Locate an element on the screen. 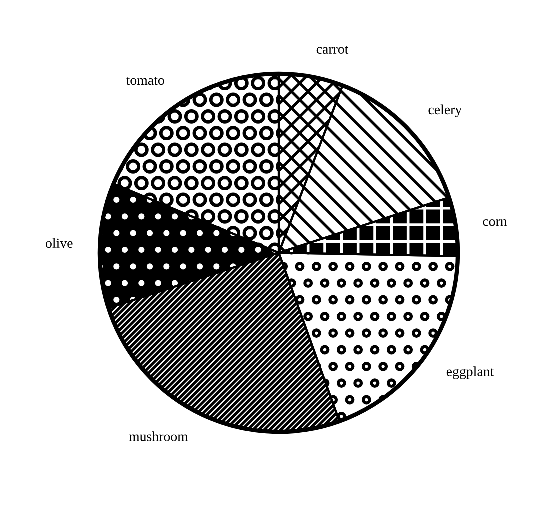  slice-label: tomato is located at coordinates (145, 81).